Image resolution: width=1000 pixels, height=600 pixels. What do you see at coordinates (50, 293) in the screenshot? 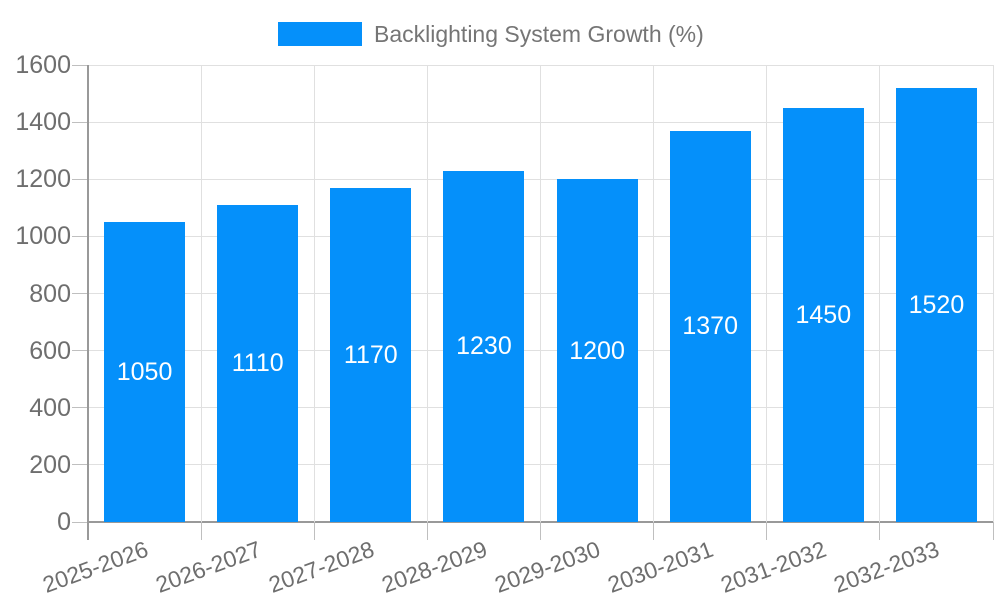
I see `y-axis-label: 800` at bounding box center [50, 293].